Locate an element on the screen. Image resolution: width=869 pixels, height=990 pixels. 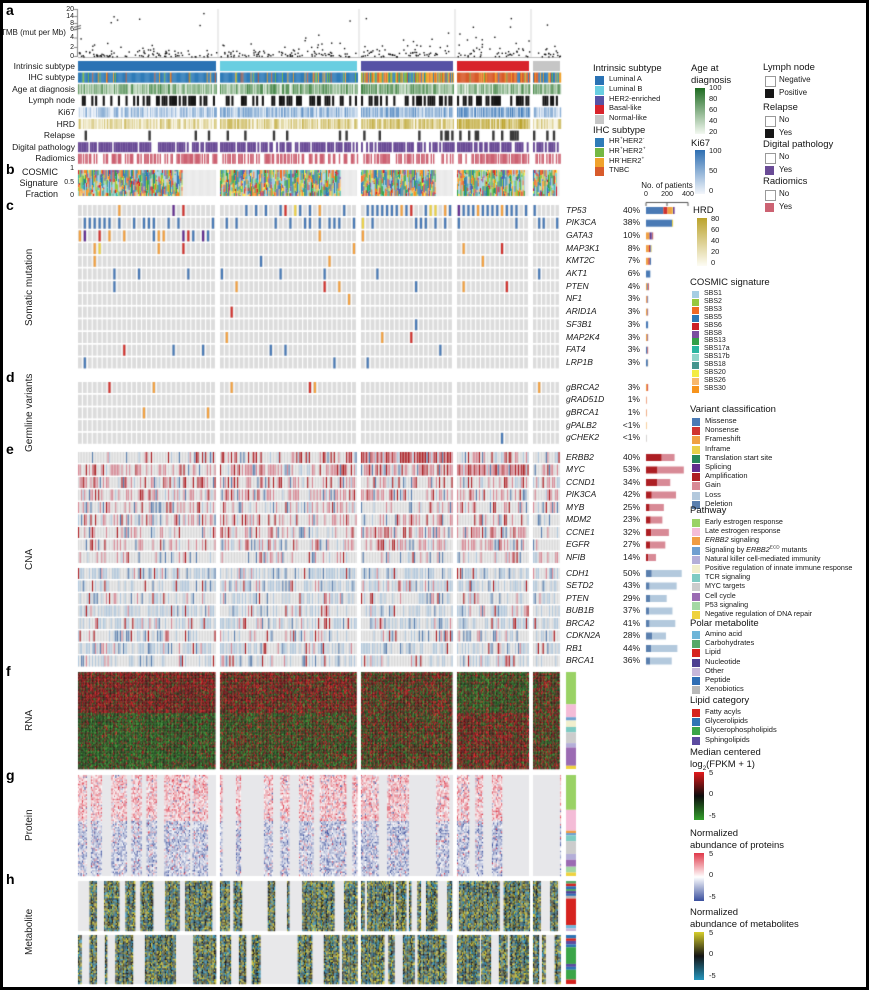
age-tick-60: 60 is located at coordinates (713, 109).